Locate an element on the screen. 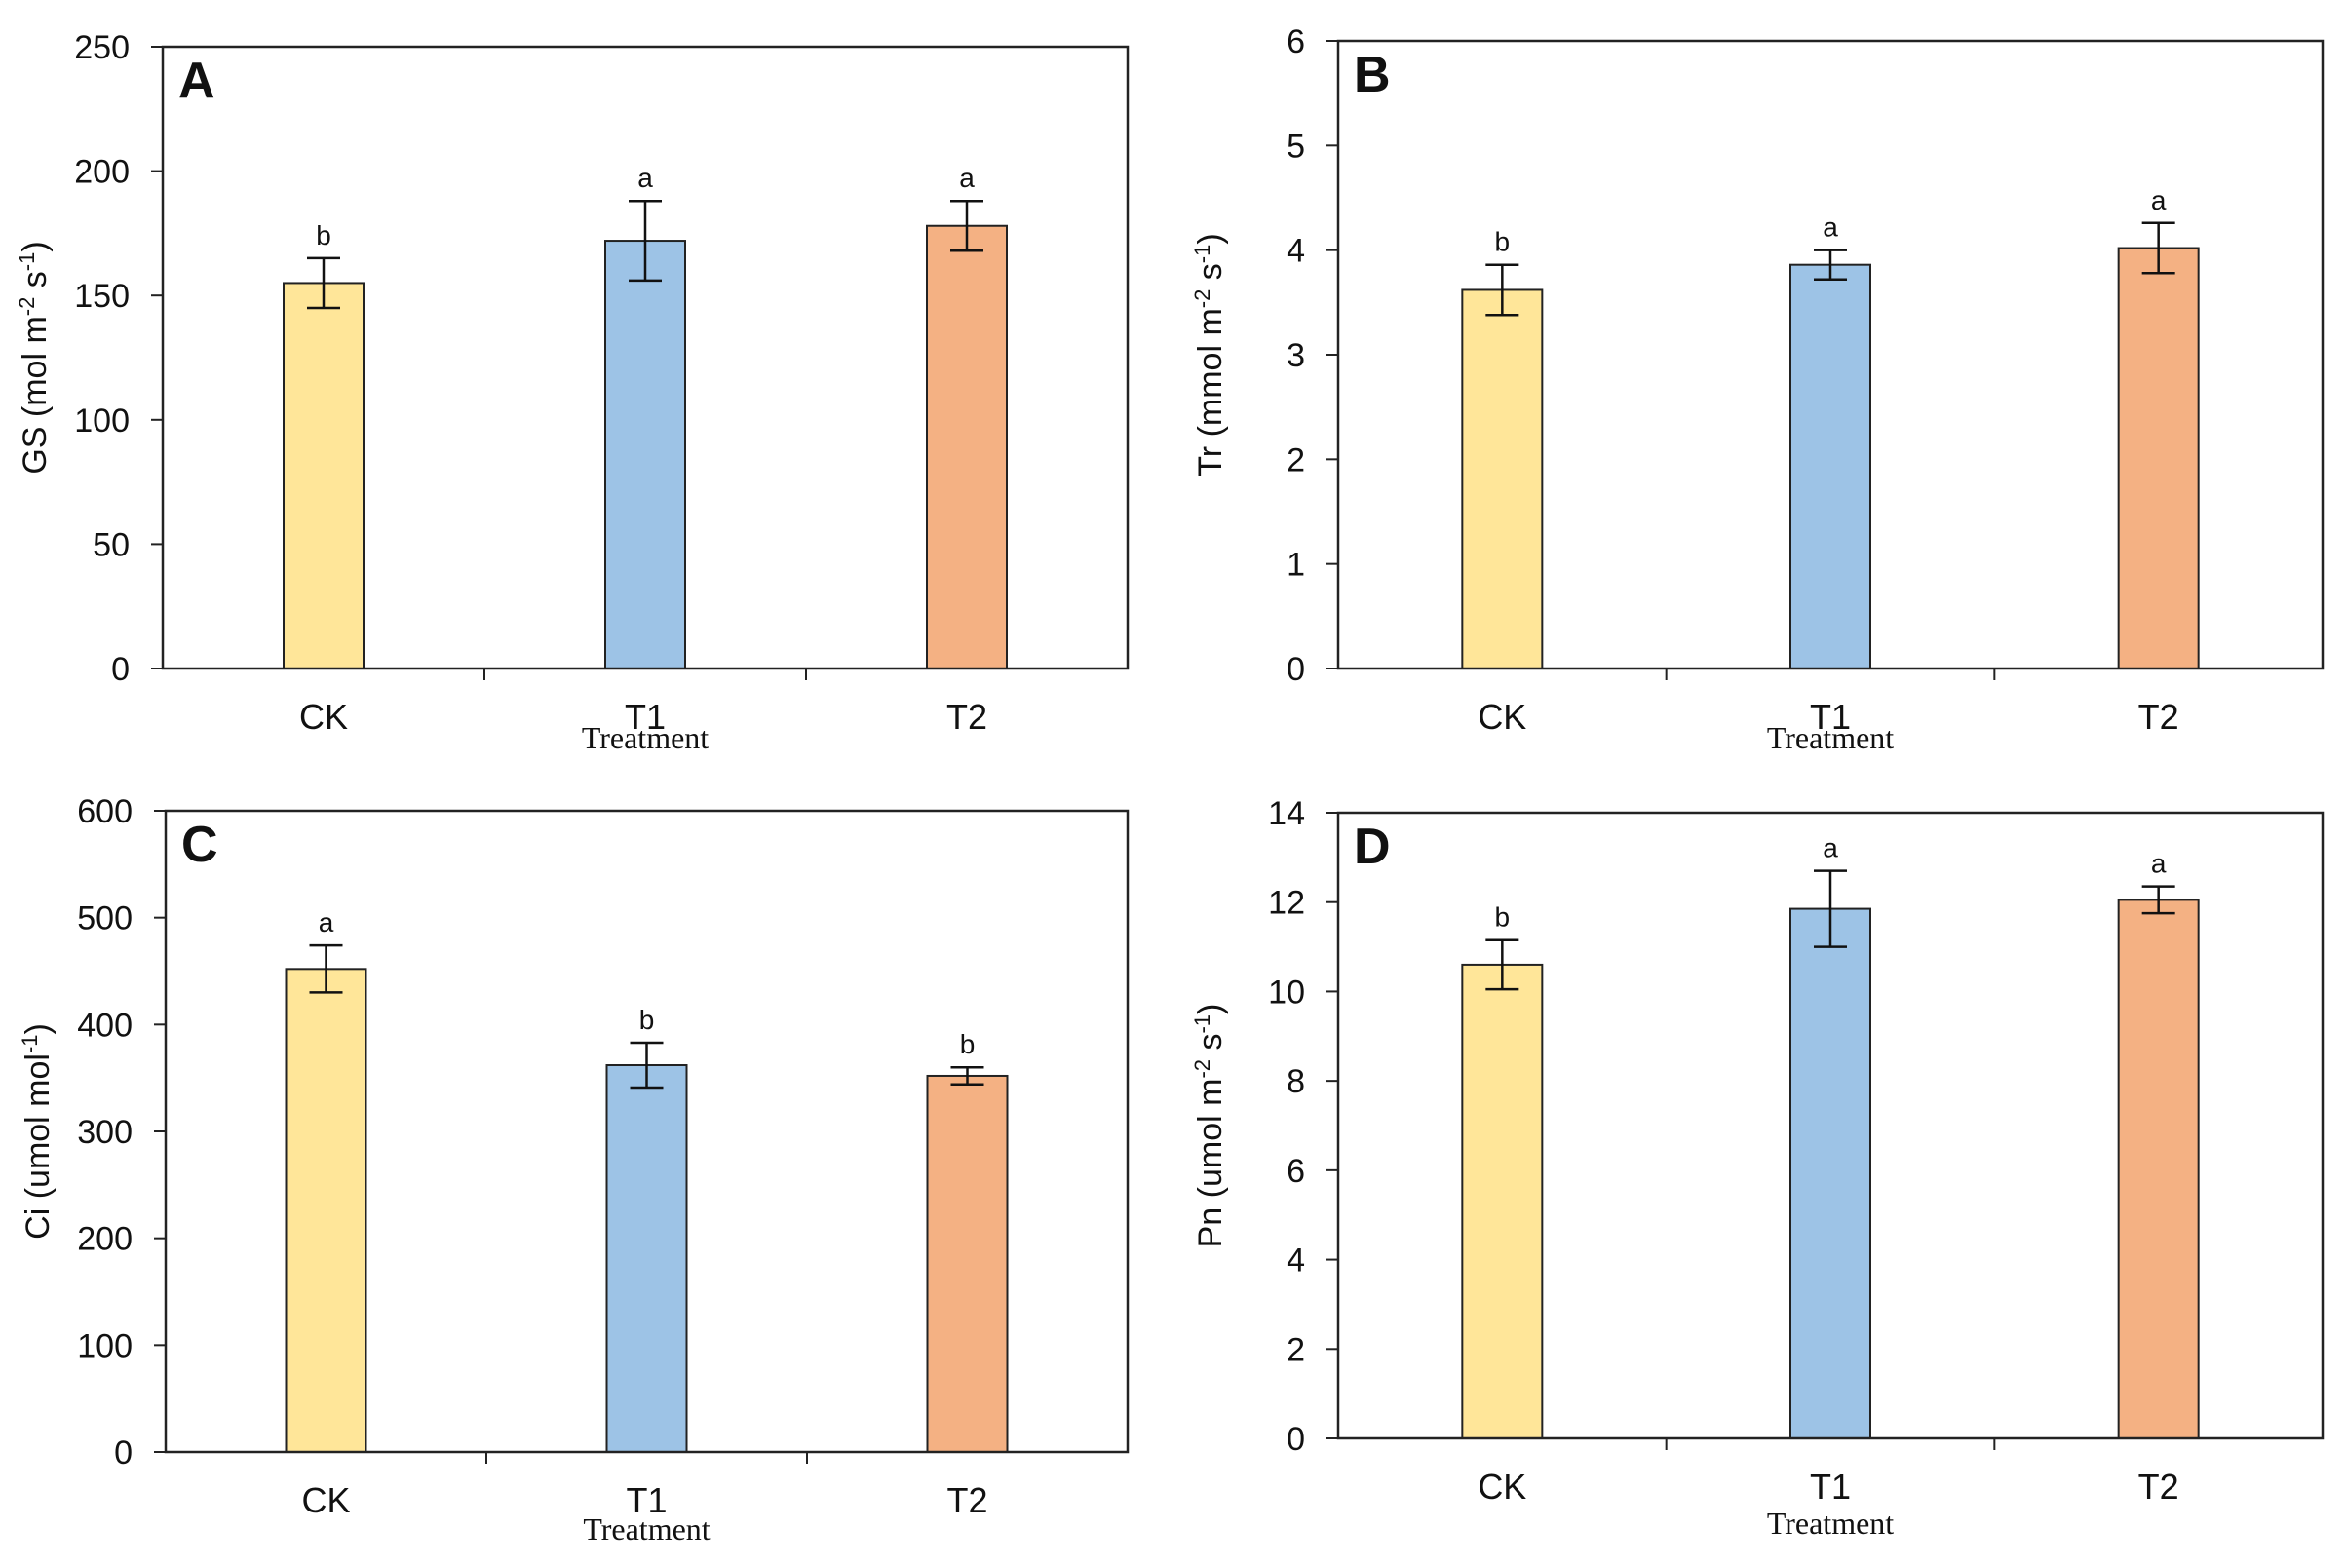 The height and width of the screenshot is (1568, 2345). y-tick-label: 600 is located at coordinates (105, 811).